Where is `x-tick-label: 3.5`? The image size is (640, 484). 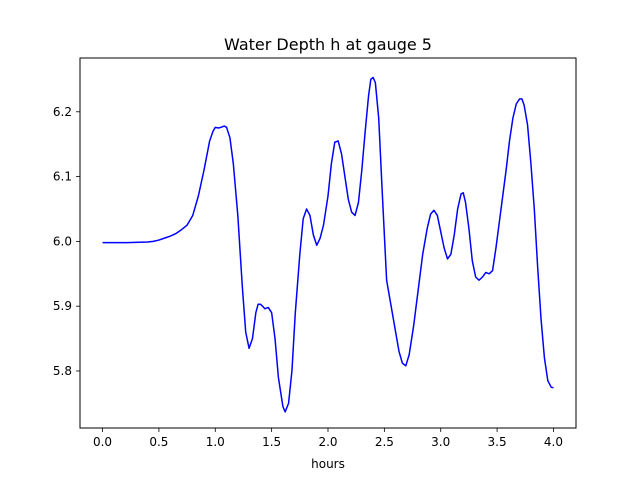 x-tick-label: 3.5 is located at coordinates (497, 442).